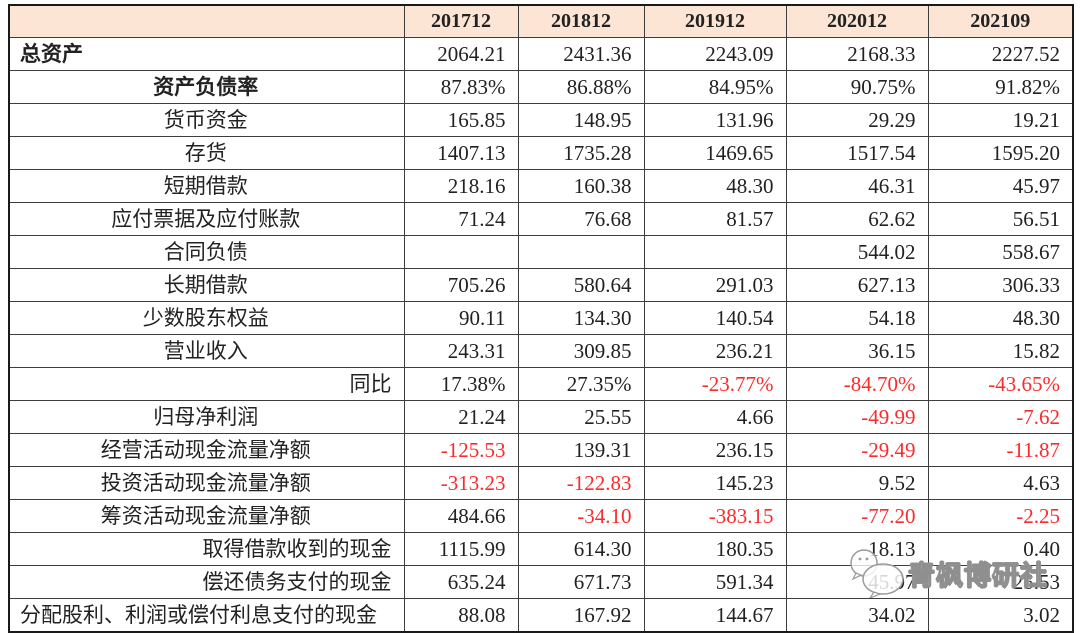  I want to click on value-cell: 25.53, so click(1000, 582).